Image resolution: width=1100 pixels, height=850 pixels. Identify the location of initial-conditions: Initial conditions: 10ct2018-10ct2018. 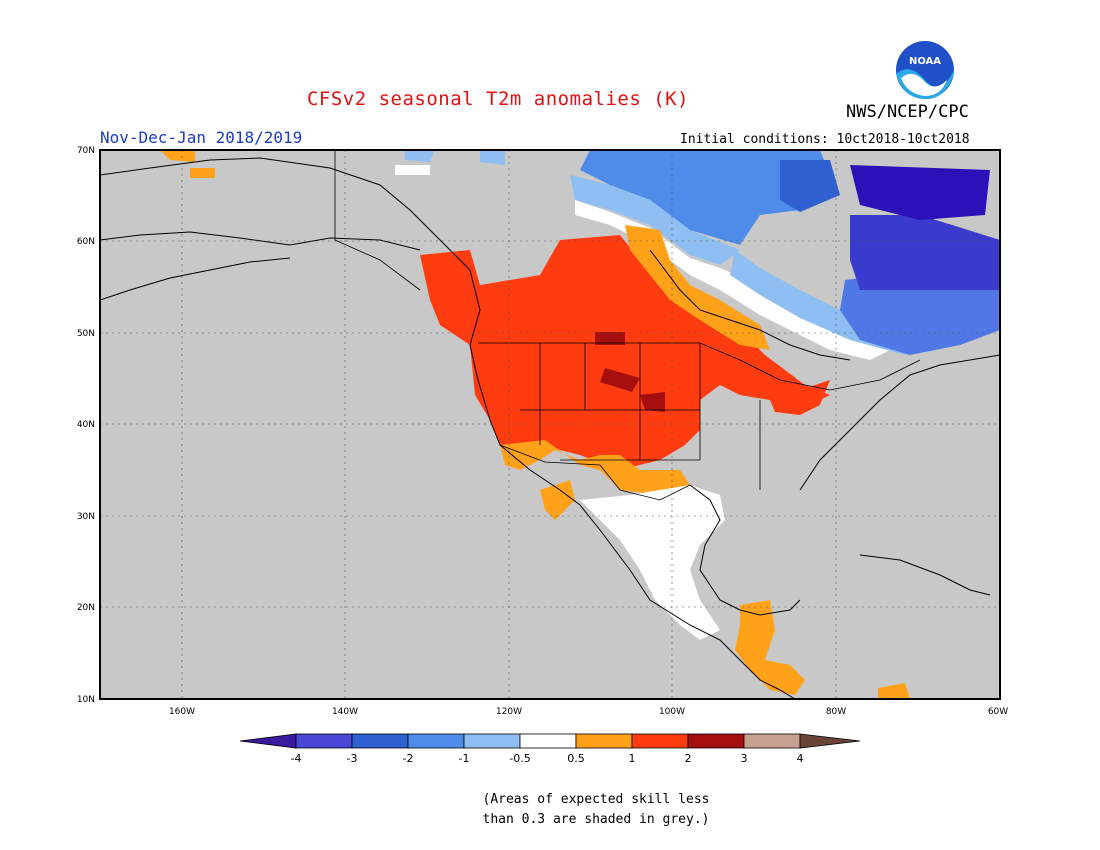
(825, 139).